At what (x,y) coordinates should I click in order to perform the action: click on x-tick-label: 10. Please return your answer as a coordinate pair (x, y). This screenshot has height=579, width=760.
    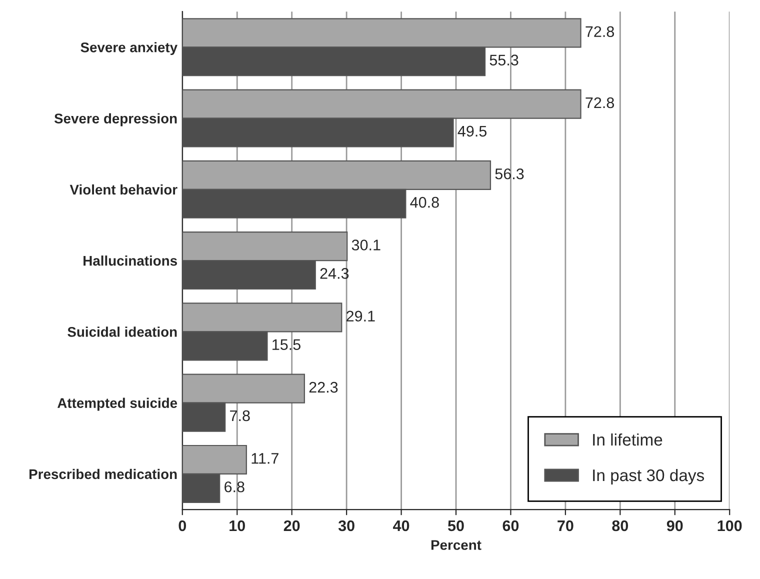
    Looking at the image, I should click on (237, 526).